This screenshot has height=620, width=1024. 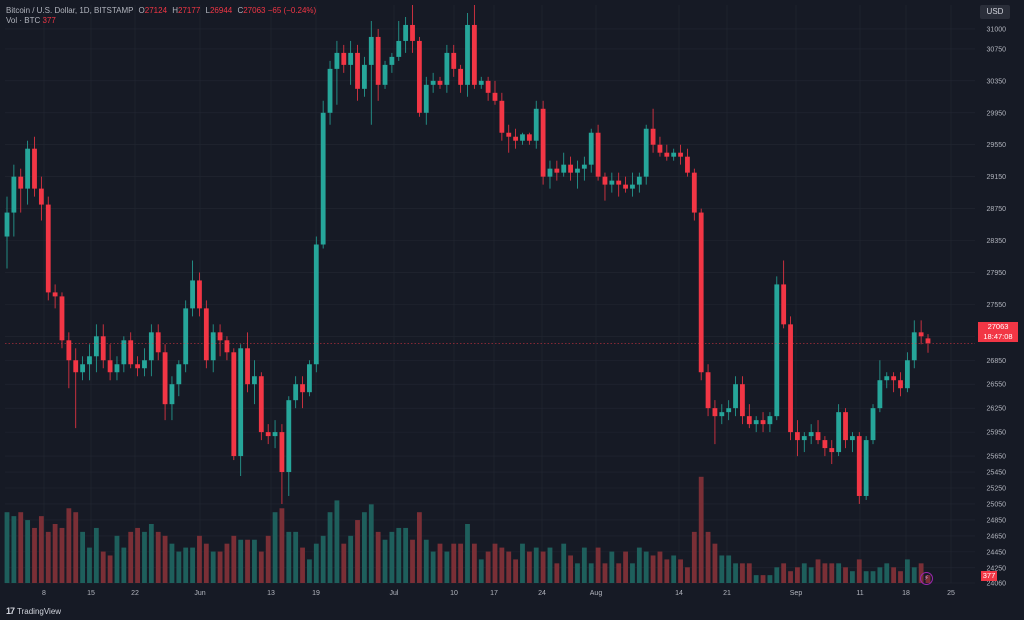 I want to click on price-tick-label: 29950, so click(x=997, y=113).